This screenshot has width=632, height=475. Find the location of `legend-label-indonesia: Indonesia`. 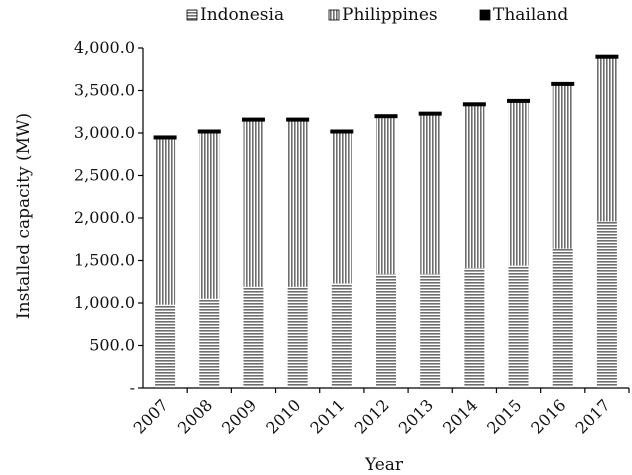

legend-label-indonesia: Indonesia is located at coordinates (242, 15).